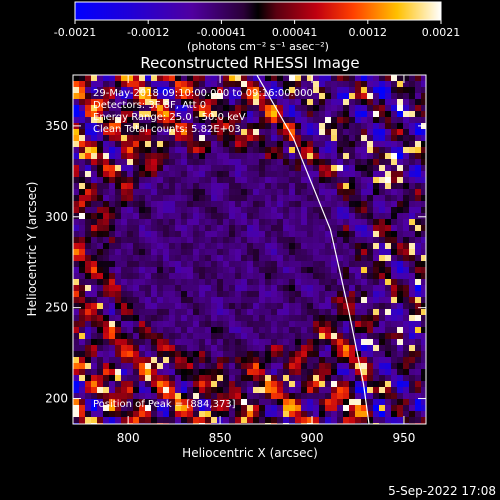  I want to click on colorbar-tick-label: 0.0021, so click(441, 32).